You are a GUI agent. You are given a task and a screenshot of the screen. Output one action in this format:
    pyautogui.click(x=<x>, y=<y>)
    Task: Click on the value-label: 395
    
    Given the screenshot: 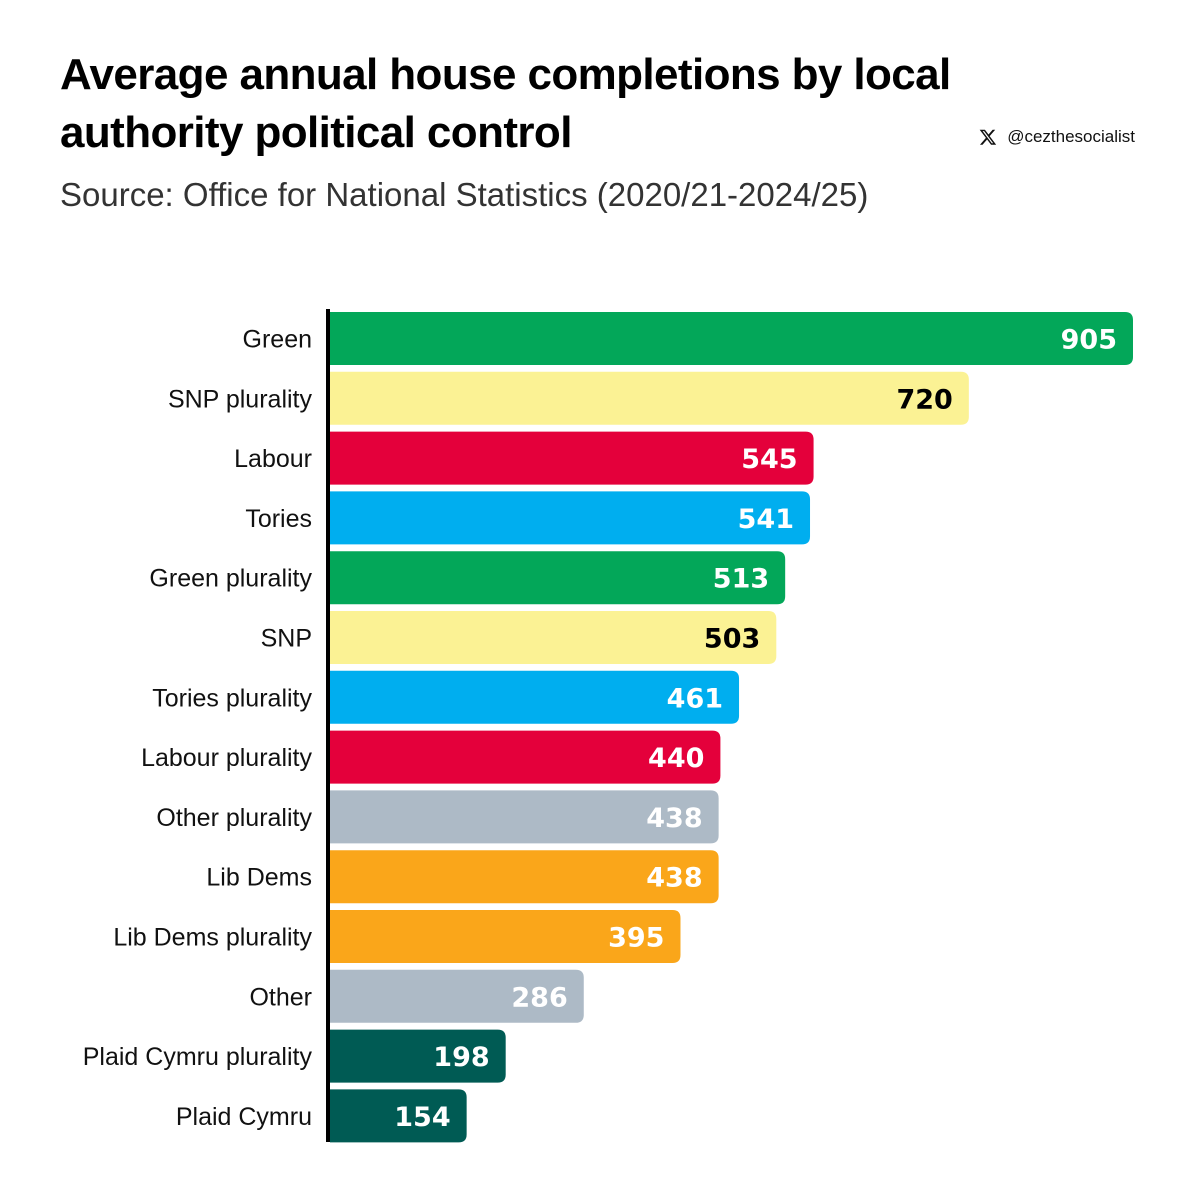 What is the action you would take?
    pyautogui.click(x=636, y=938)
    